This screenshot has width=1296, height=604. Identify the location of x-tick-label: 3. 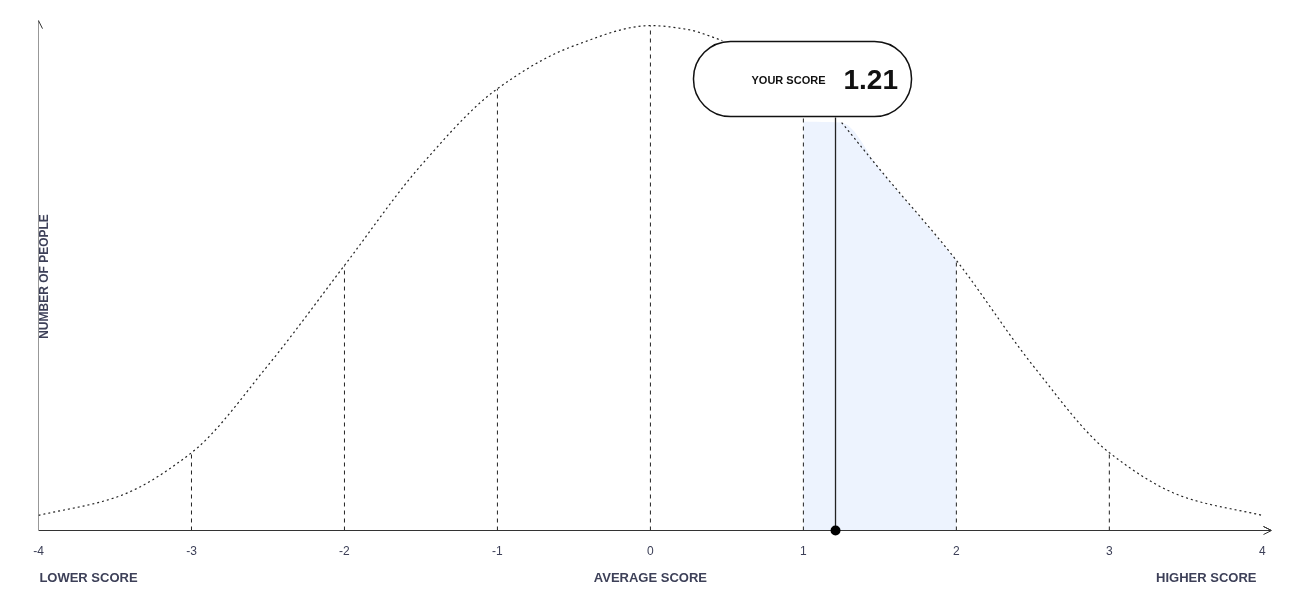
(1110, 550).